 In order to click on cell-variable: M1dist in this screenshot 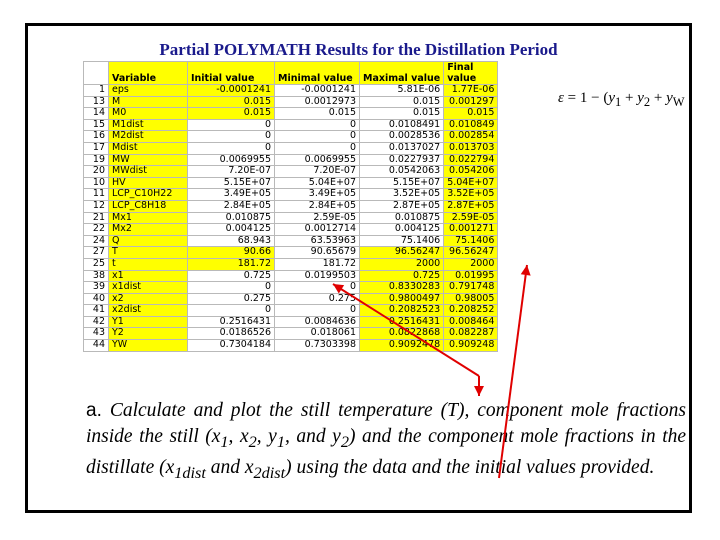, I will do `click(148, 125)`.